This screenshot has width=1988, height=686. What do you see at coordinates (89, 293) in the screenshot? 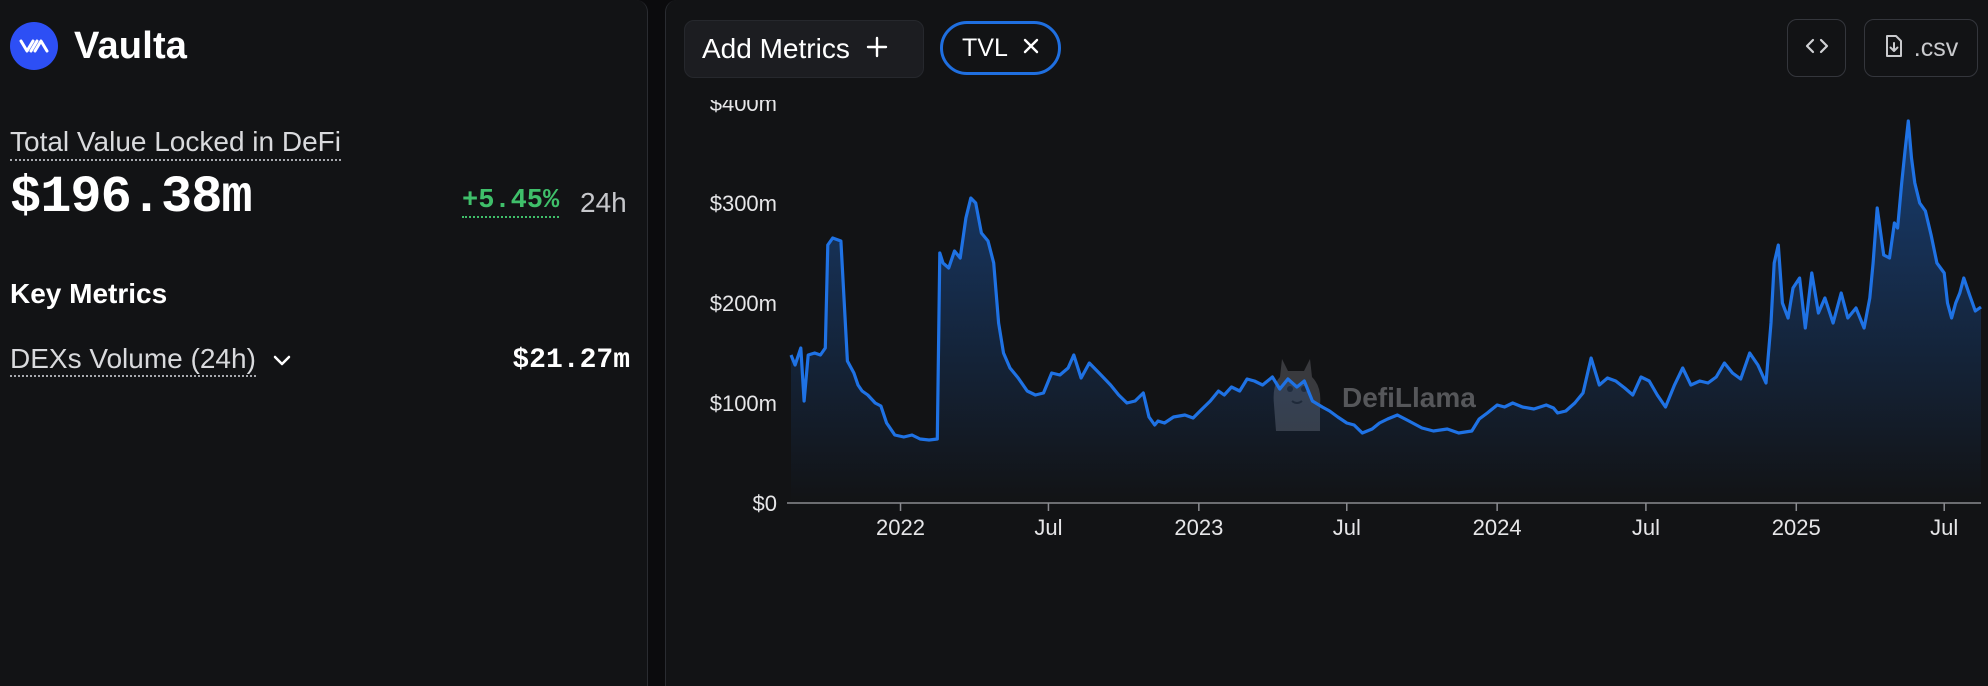
I see `key-metrics-heading: Key Metrics` at bounding box center [89, 293].